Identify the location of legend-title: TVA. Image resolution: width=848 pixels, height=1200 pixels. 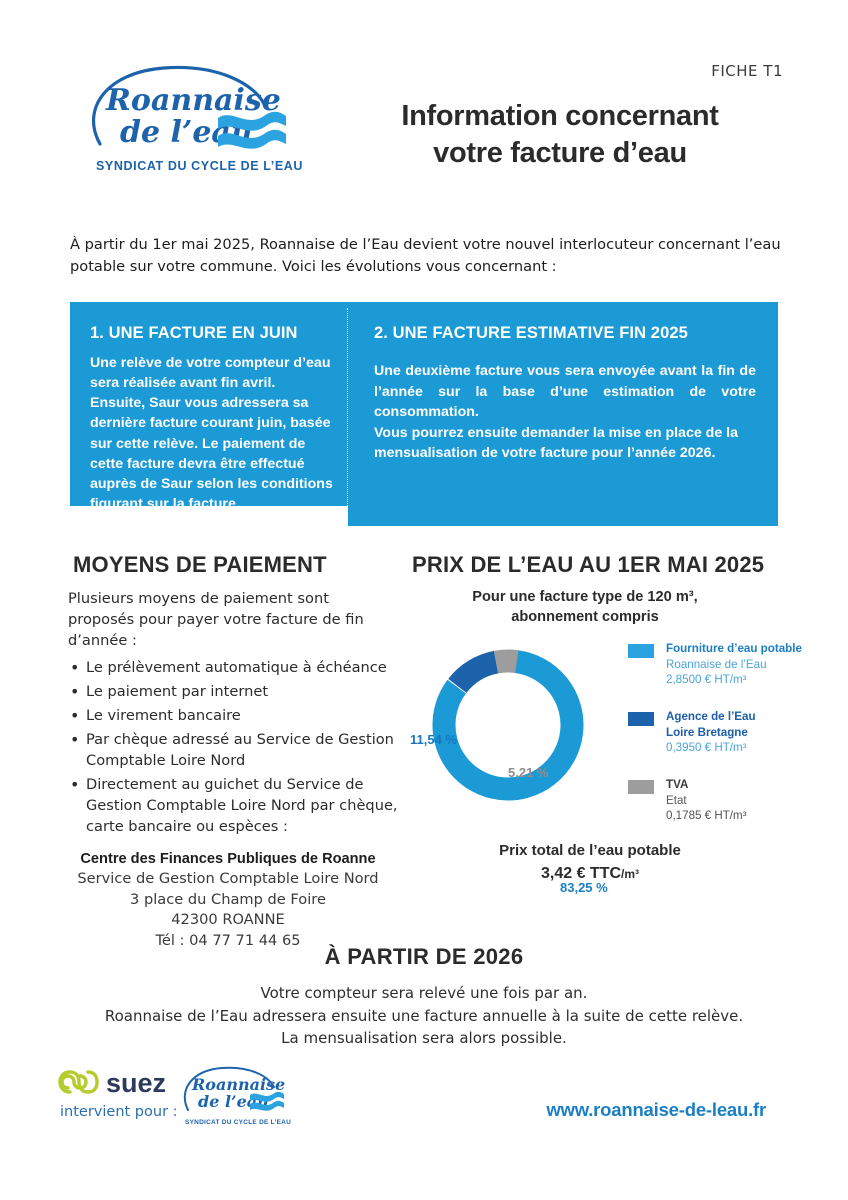
(677, 785).